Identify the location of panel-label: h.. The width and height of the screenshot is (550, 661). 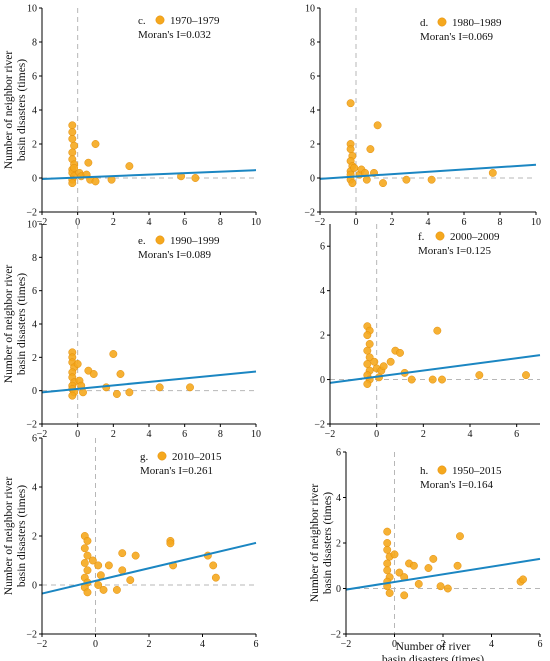
(424, 471).